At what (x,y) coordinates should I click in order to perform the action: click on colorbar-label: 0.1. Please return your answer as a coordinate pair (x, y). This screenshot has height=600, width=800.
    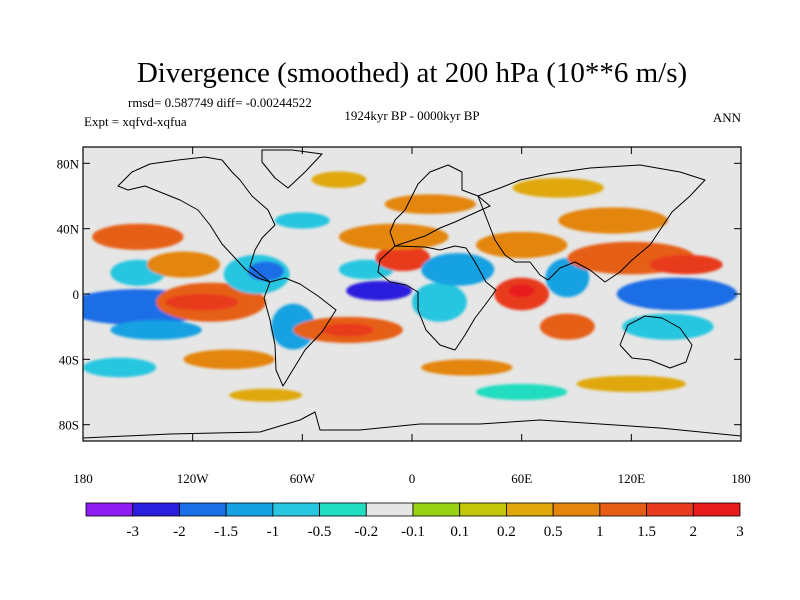
    Looking at the image, I should click on (459, 532).